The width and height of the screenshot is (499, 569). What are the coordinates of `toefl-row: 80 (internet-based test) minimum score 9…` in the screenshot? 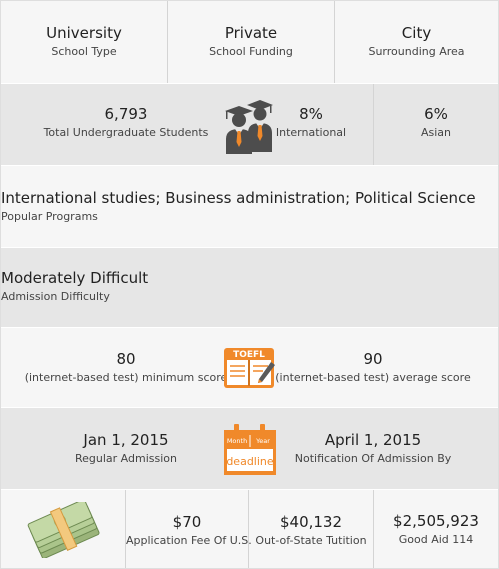 It's located at (249, 367).